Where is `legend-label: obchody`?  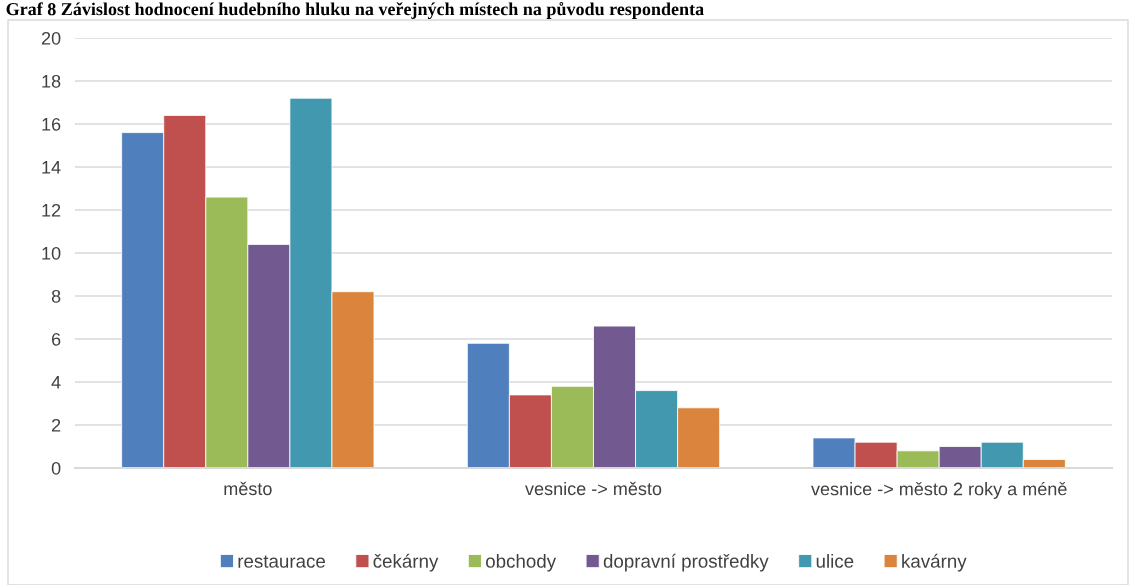
legend-label: obchody is located at coordinates (521, 563).